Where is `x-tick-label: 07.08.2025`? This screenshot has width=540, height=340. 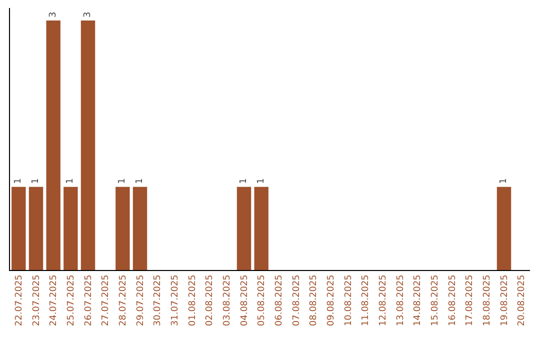 x-tick-label: 07.08.2025 is located at coordinates (297, 300).